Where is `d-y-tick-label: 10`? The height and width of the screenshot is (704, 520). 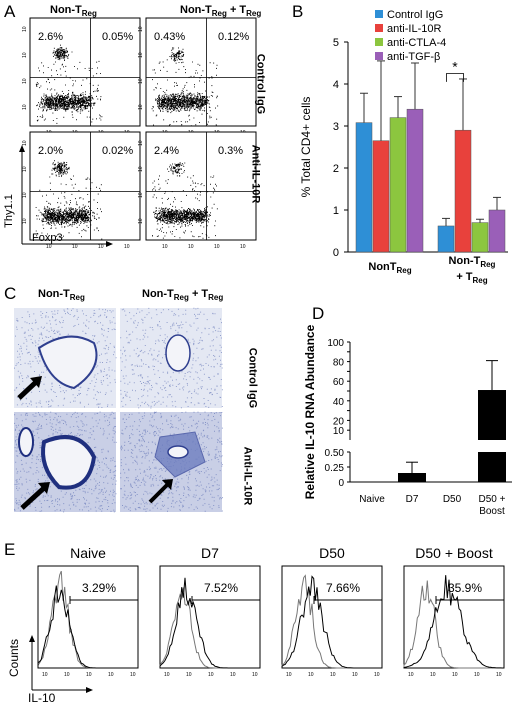 d-y-tick-label: 10 is located at coordinates (339, 431).